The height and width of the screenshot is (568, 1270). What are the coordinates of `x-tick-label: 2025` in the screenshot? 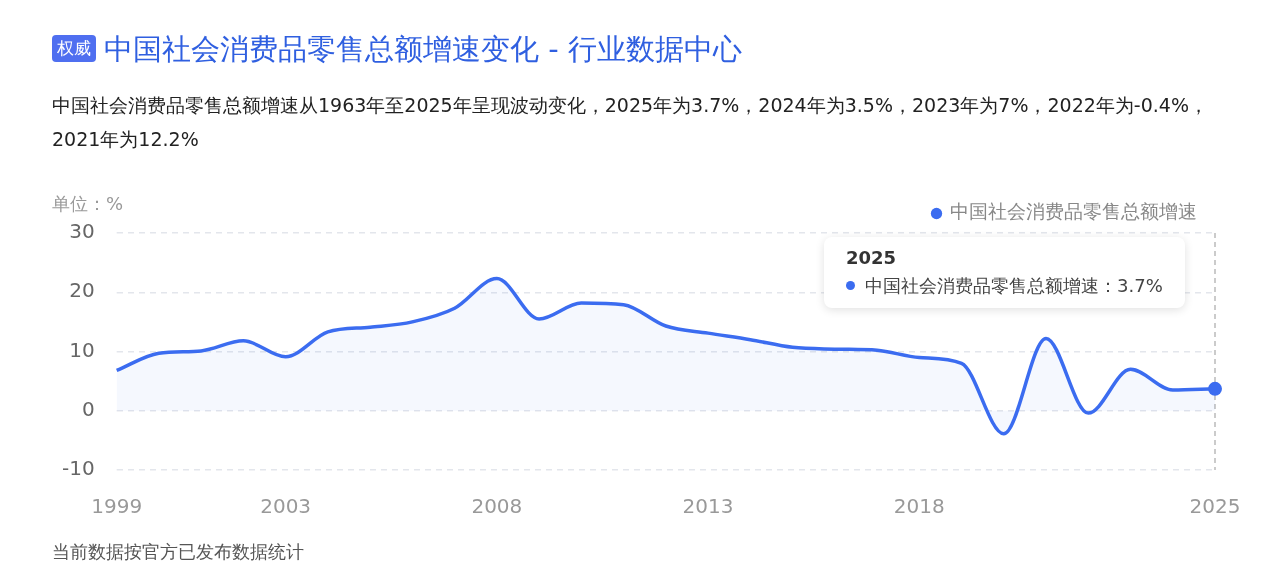 It's located at (1215, 506).